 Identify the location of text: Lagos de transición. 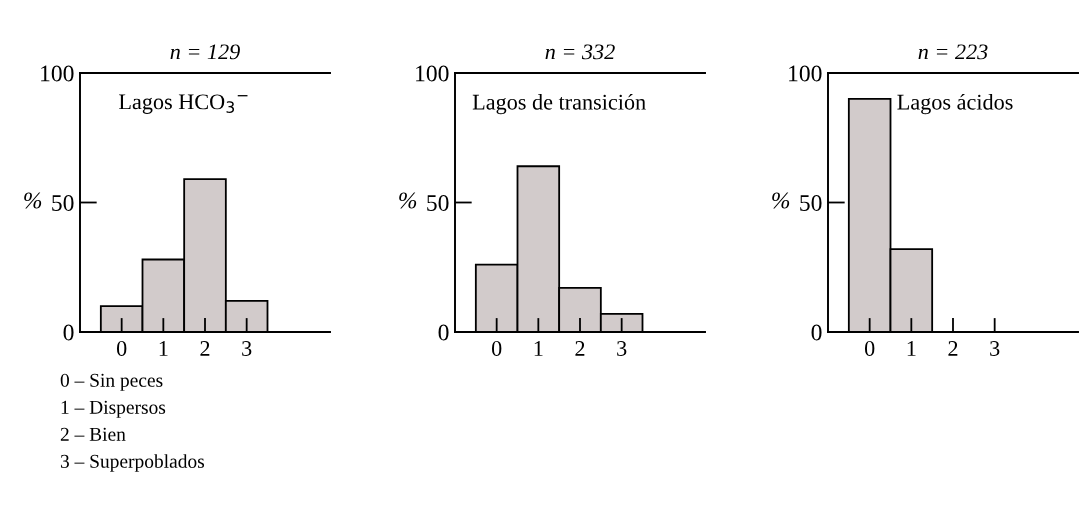
(559, 104).